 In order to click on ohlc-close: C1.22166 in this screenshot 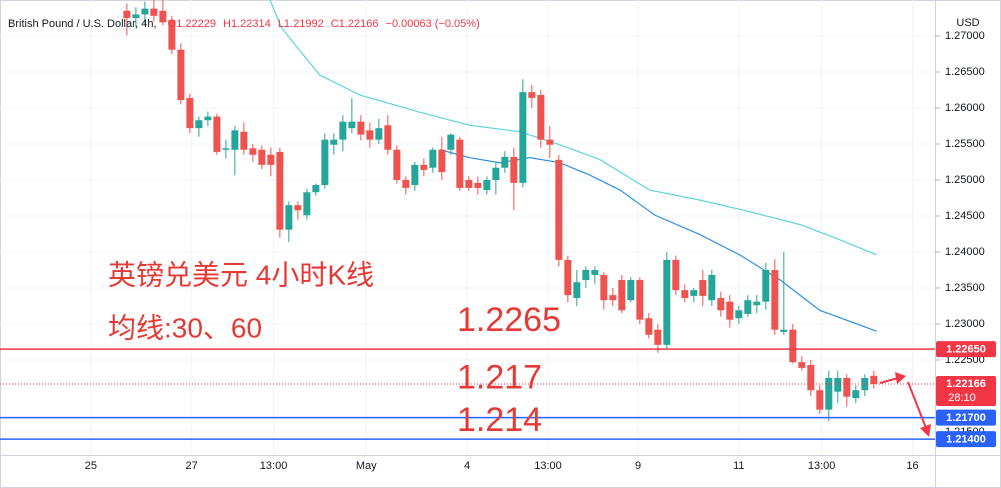, I will do `click(355, 24)`.